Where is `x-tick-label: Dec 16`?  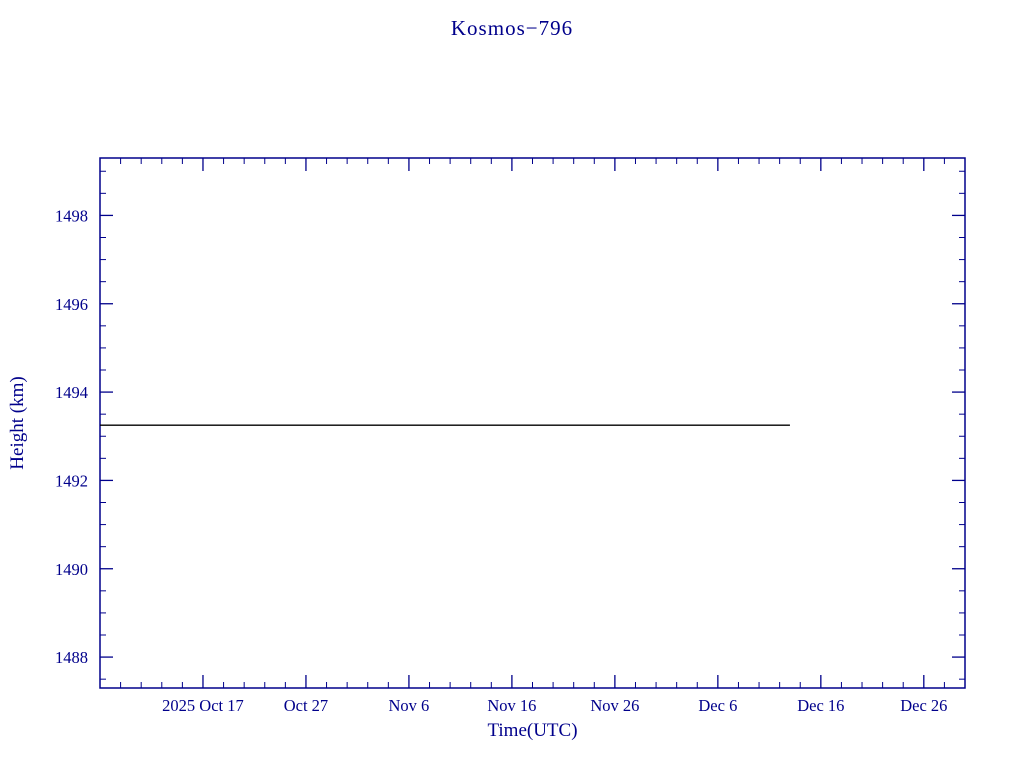
x-tick-label: Dec 16 is located at coordinates (820, 705).